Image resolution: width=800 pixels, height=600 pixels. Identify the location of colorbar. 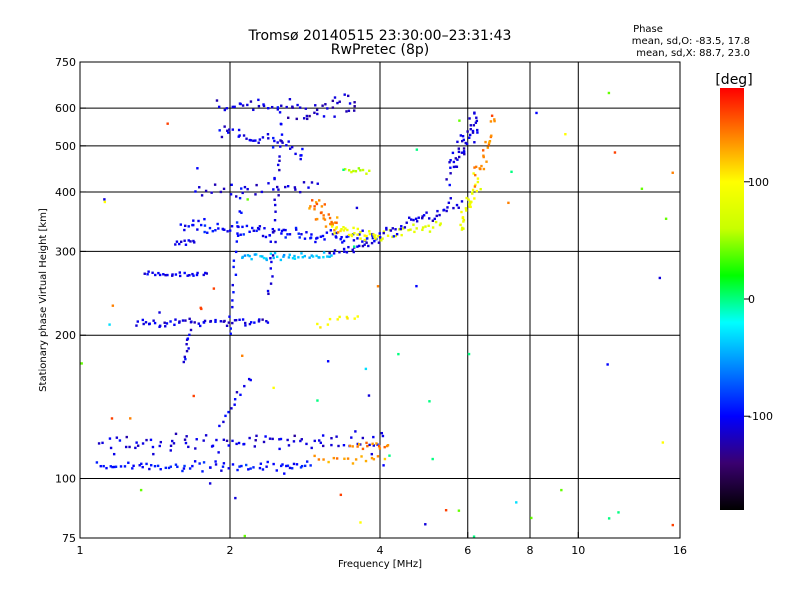
(732, 299).